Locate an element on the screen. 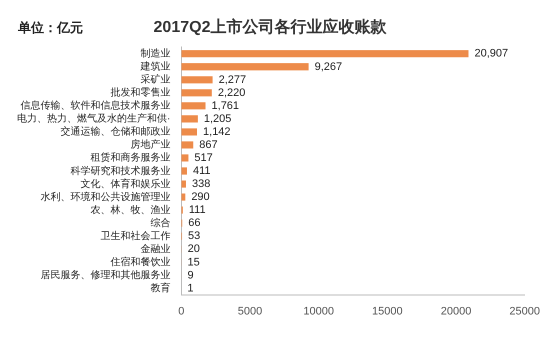 Image resolution: width=558 pixels, height=338 pixels. y-tick-label: 采矿业 is located at coordinates (155, 80).